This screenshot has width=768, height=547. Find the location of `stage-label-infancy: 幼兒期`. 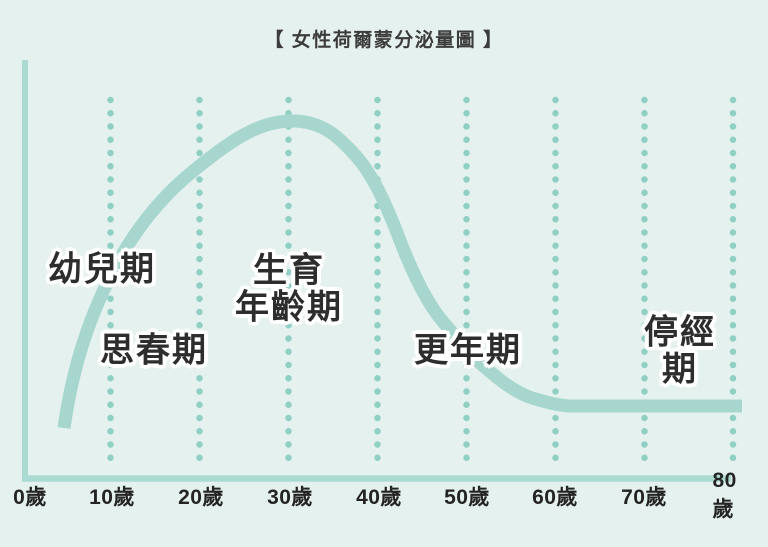

stage-label-infancy: 幼兒期 is located at coordinates (102, 269).